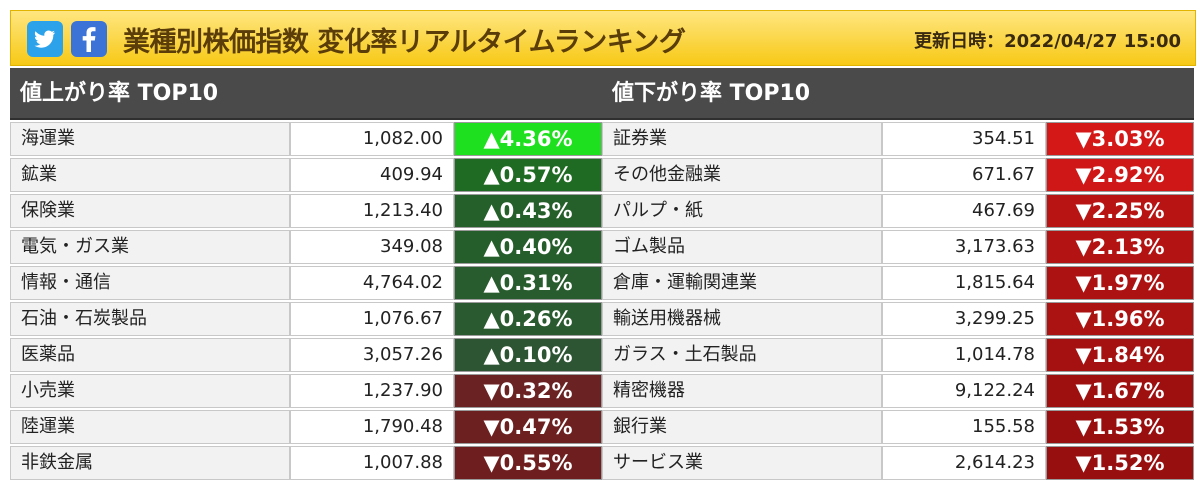  I want to click on index-value: 1,815.64, so click(964, 283).